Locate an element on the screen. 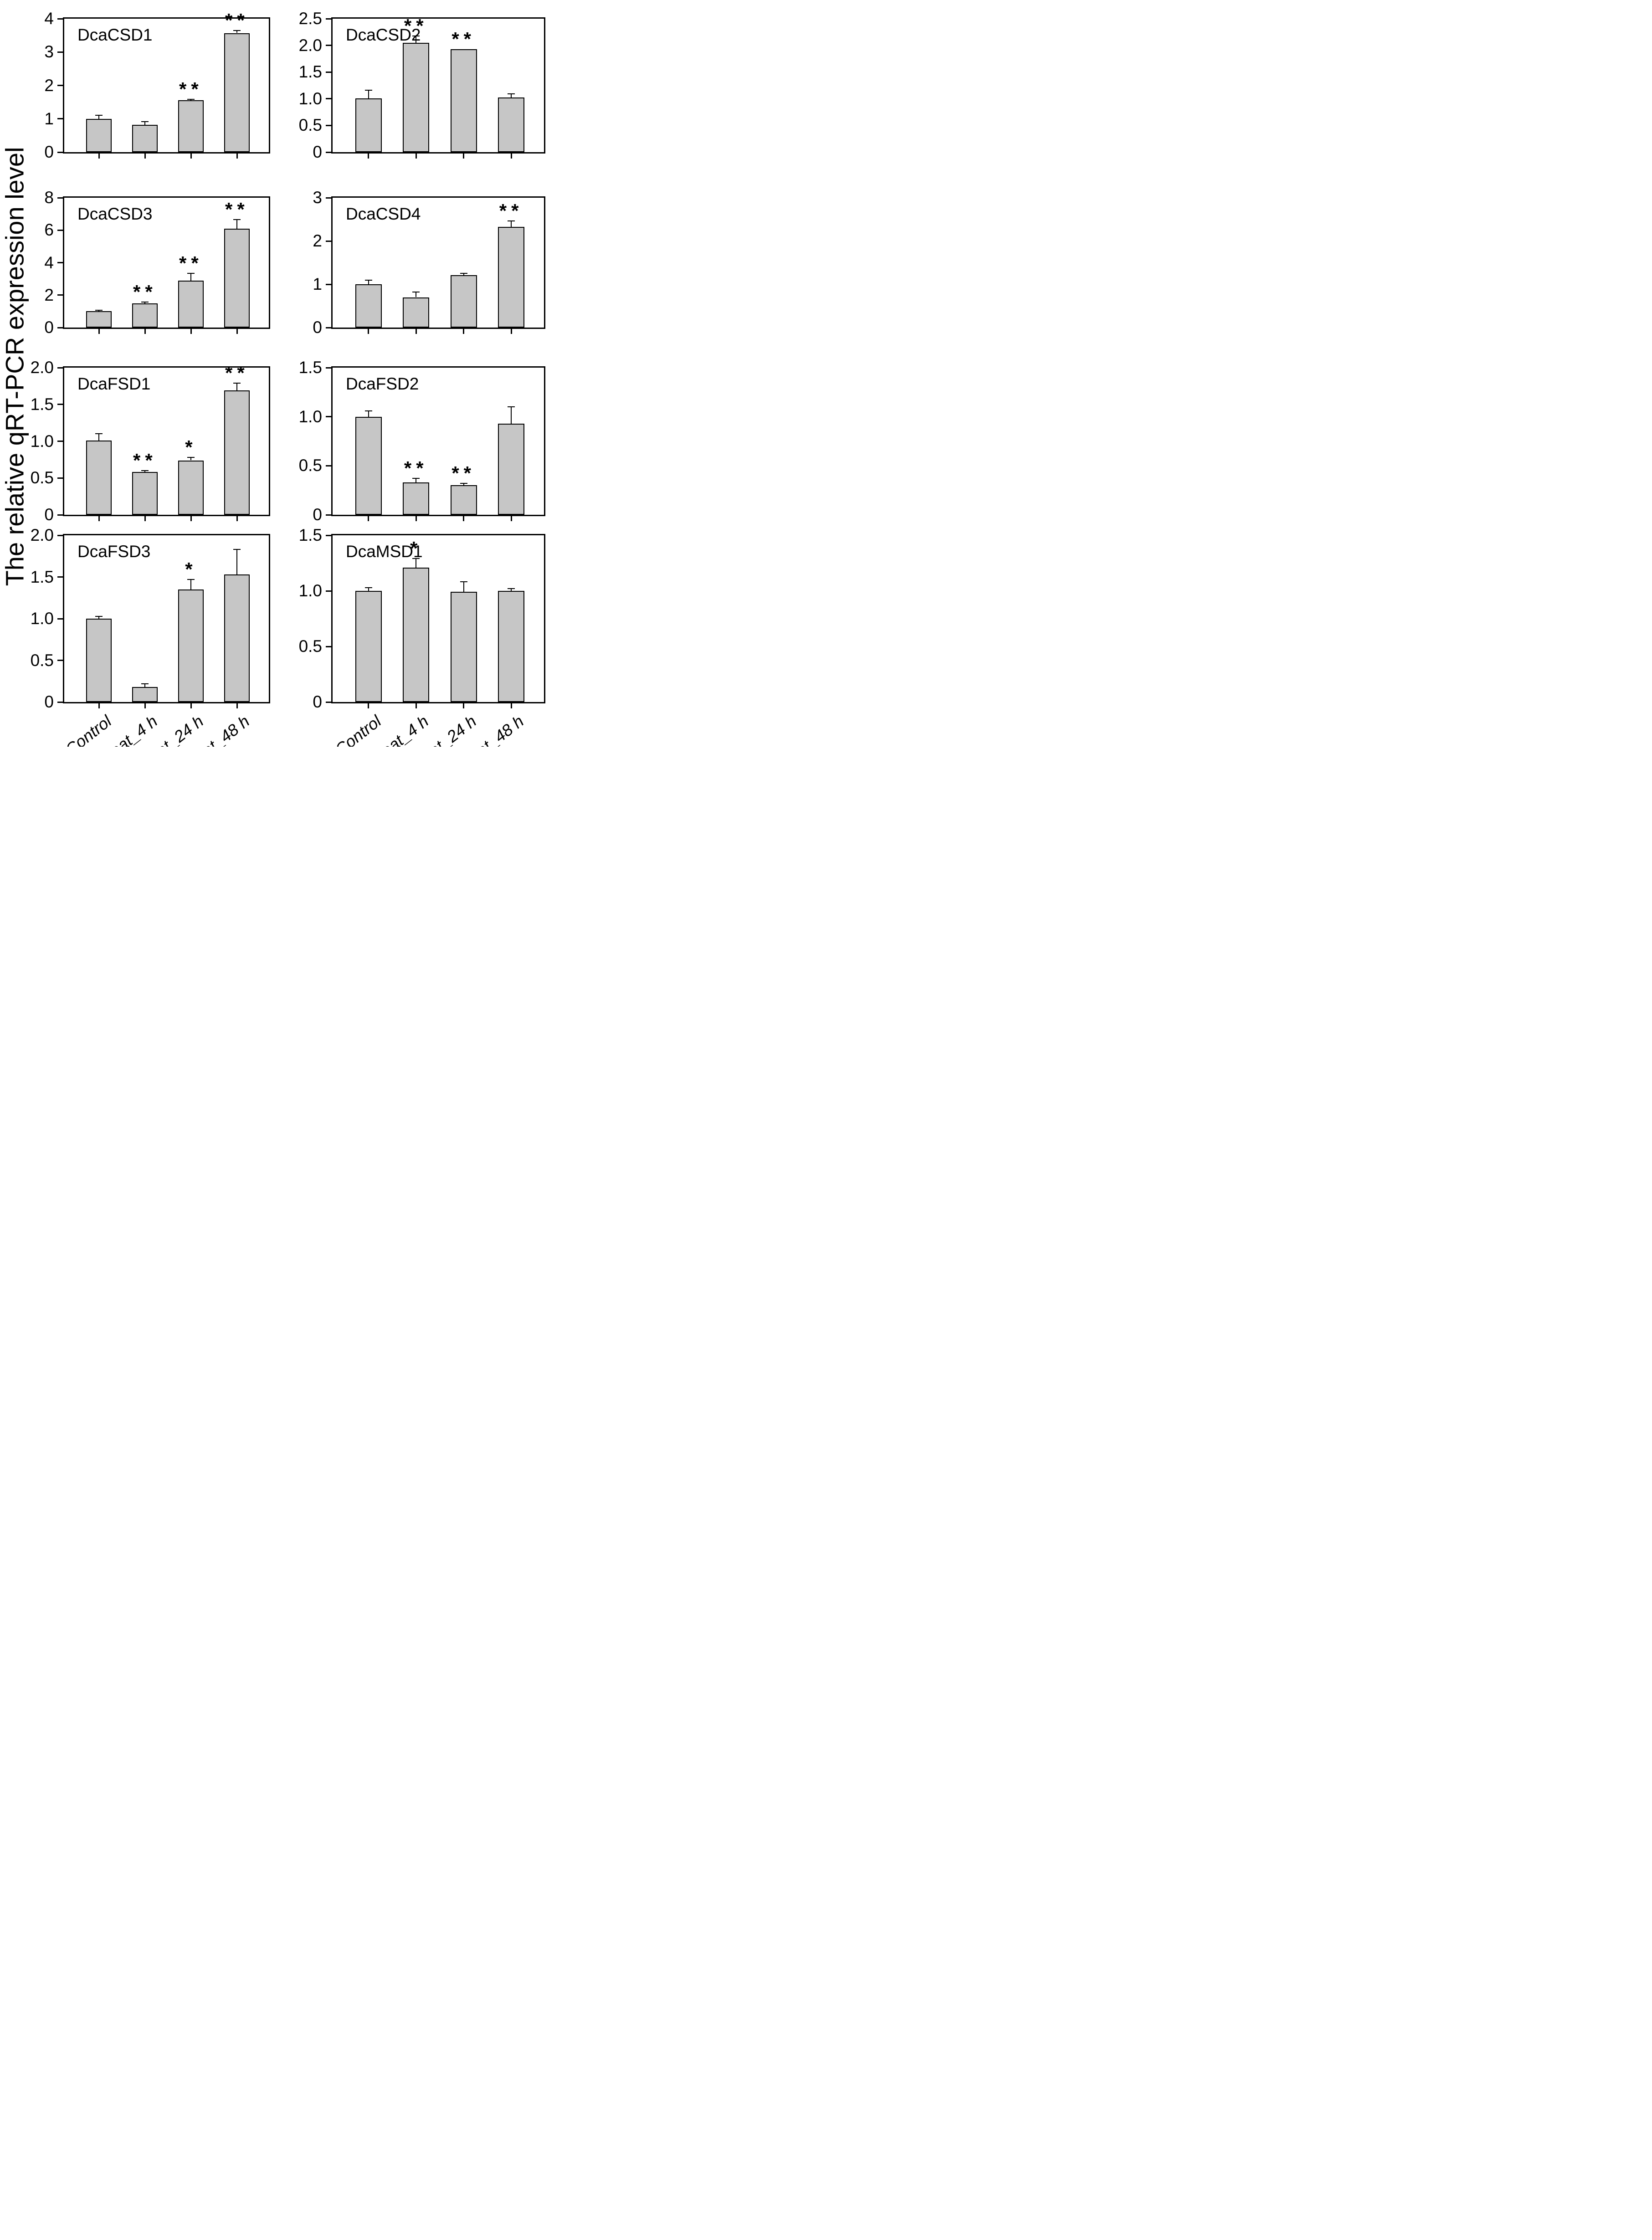 The height and width of the screenshot is (2240, 1652). plot-box: ** ** is located at coordinates (166, 82).